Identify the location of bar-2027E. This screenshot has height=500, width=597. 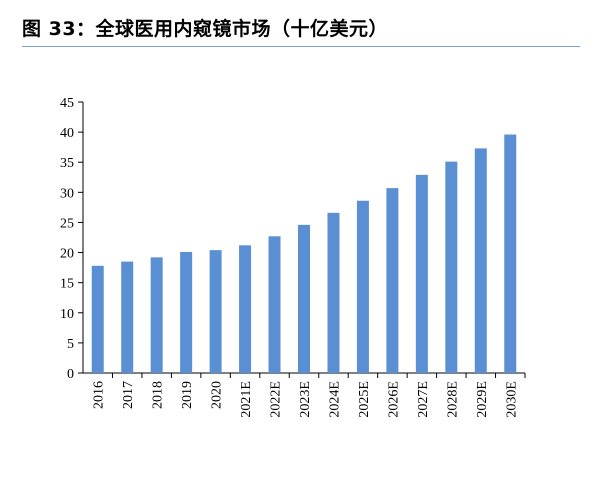
(421, 273).